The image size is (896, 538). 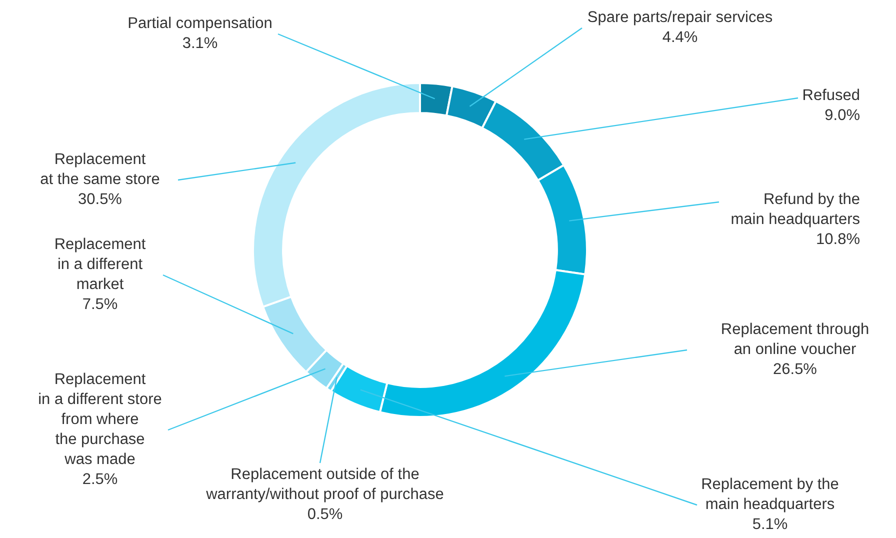 I want to click on slice-label: Refused, so click(x=831, y=95).